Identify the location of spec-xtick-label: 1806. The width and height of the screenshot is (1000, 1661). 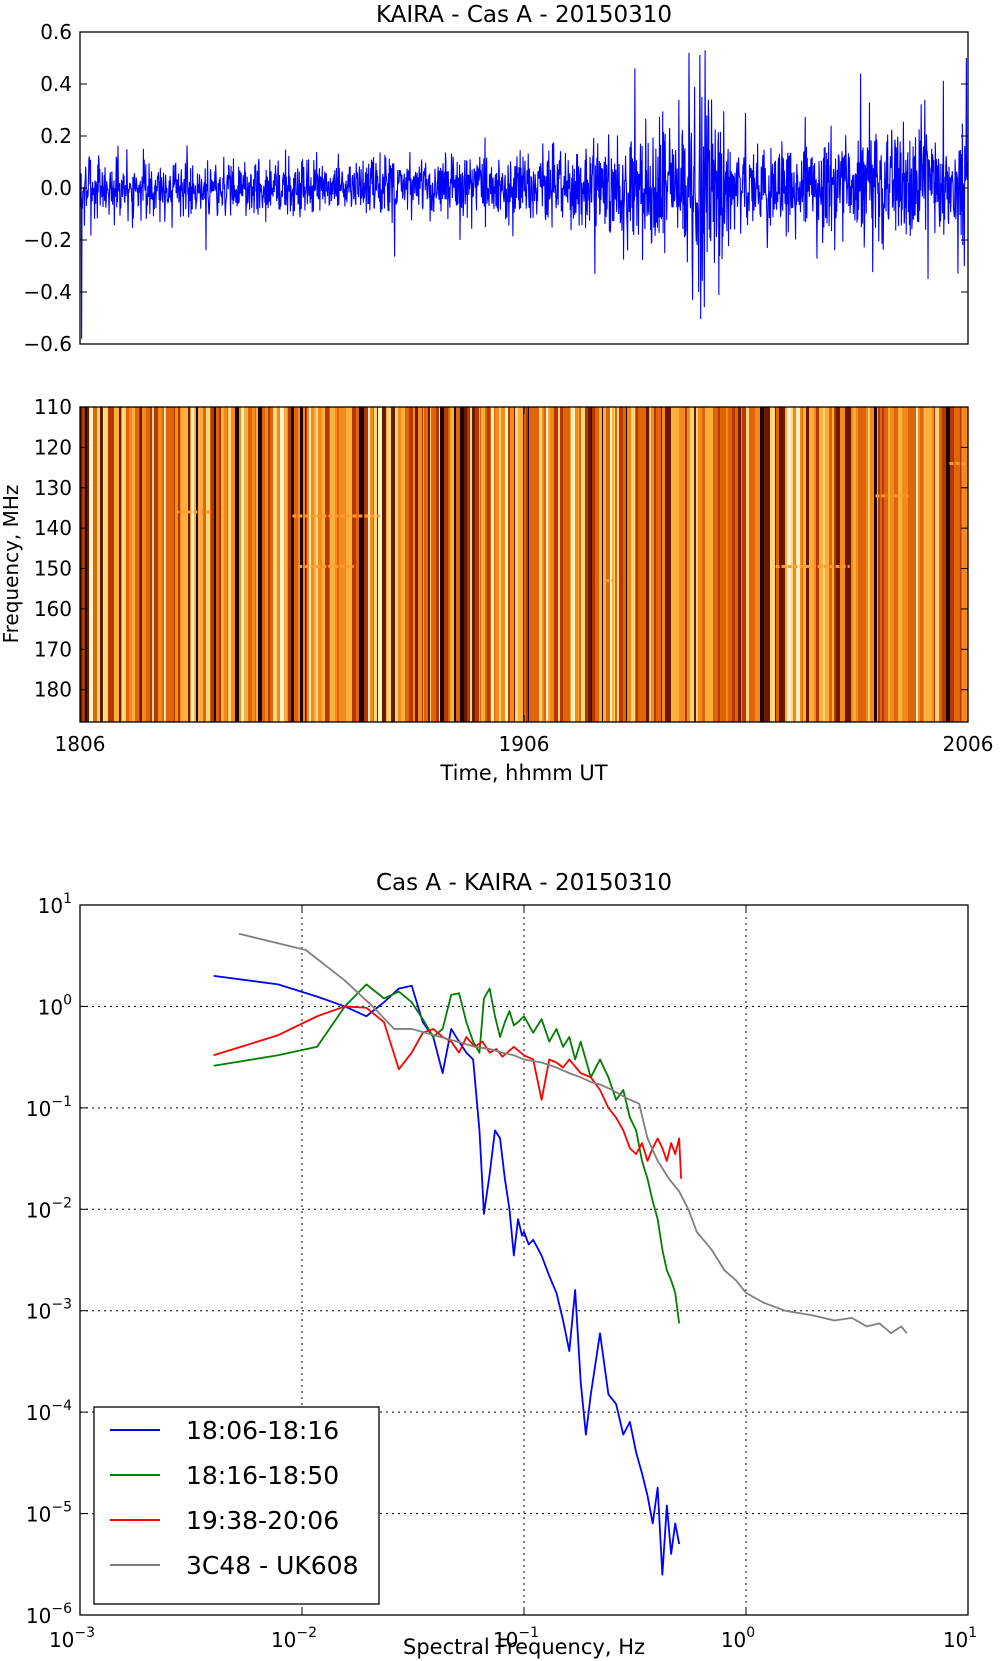
(80, 744).